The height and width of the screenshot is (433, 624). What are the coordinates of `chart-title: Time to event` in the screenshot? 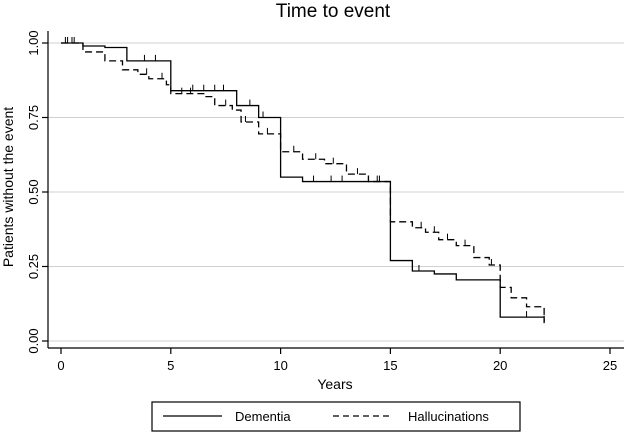 It's located at (333, 11).